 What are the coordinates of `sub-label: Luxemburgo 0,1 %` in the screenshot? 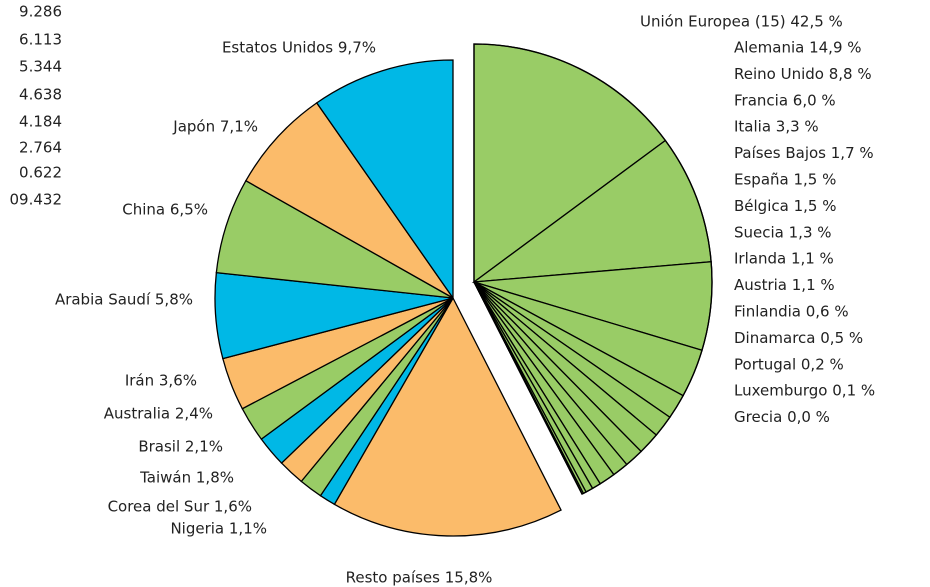 It's located at (804, 391).